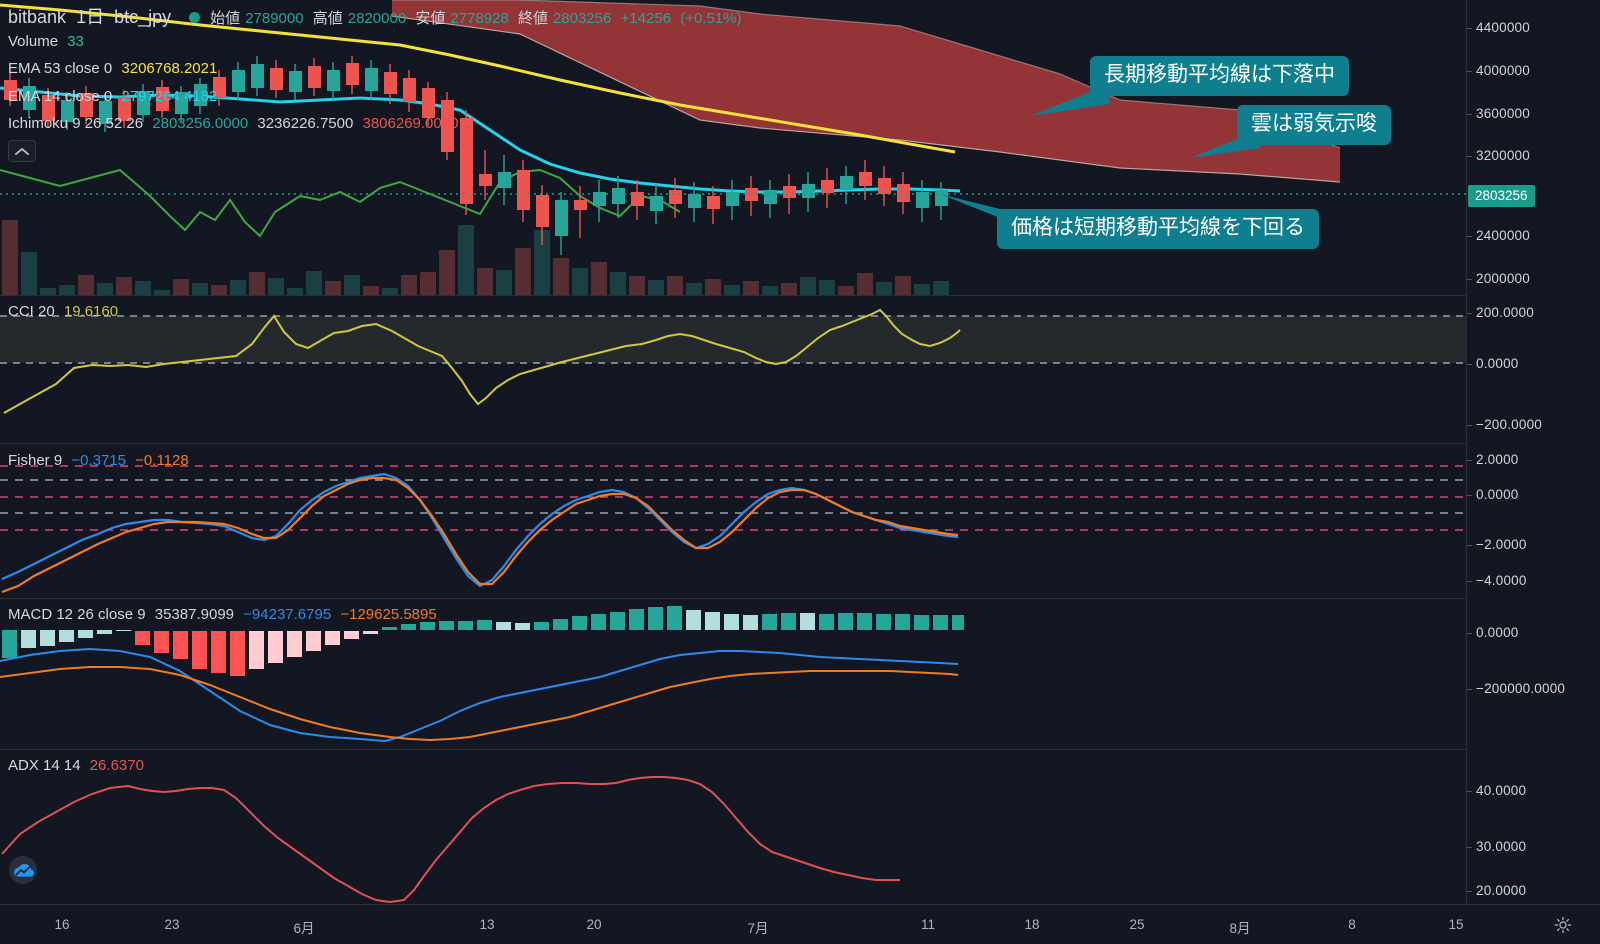 The width and height of the screenshot is (1600, 944). I want to click on time-label-4: 20, so click(594, 924).